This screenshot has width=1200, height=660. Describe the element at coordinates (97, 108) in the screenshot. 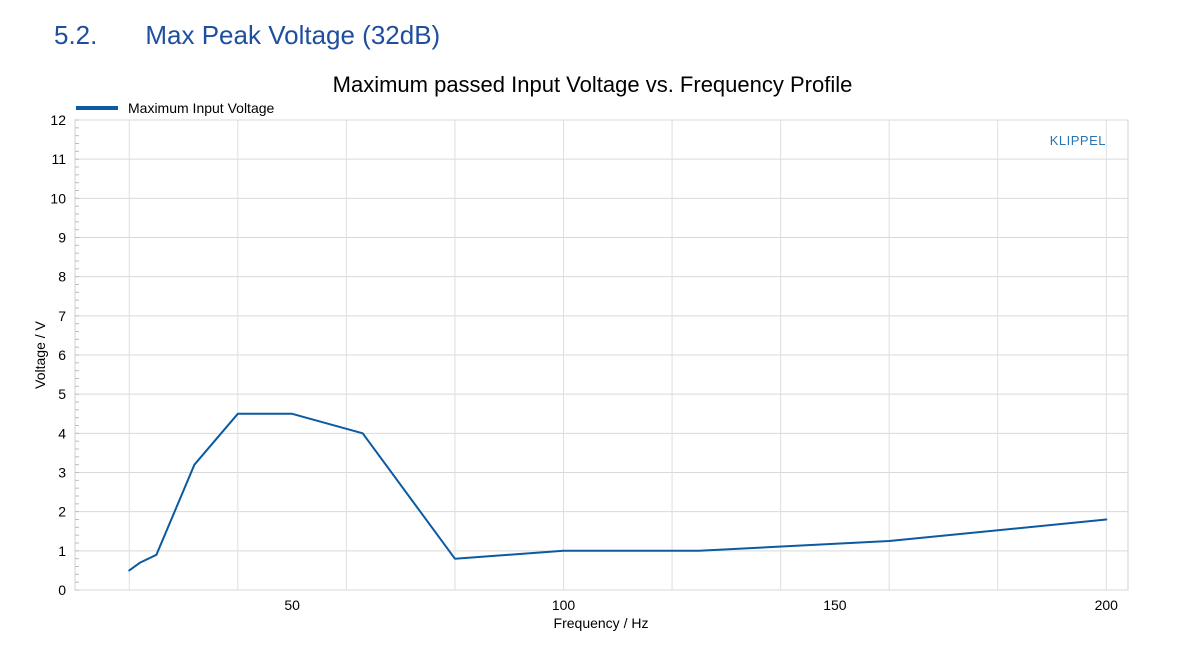

I see `legend-swatch` at that location.